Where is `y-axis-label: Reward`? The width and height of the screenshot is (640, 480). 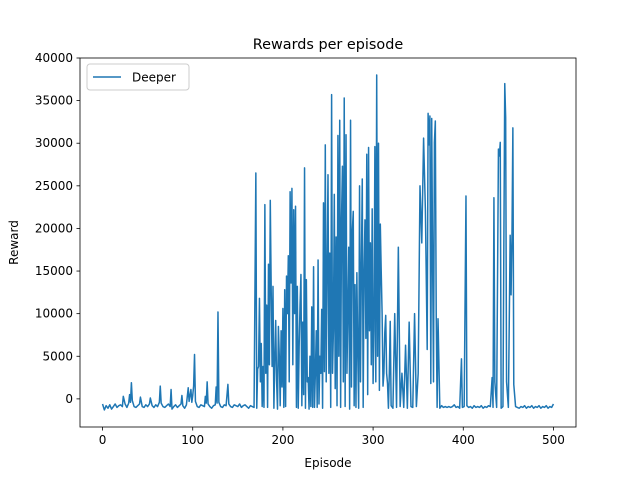 y-axis-label: Reward is located at coordinates (14, 242).